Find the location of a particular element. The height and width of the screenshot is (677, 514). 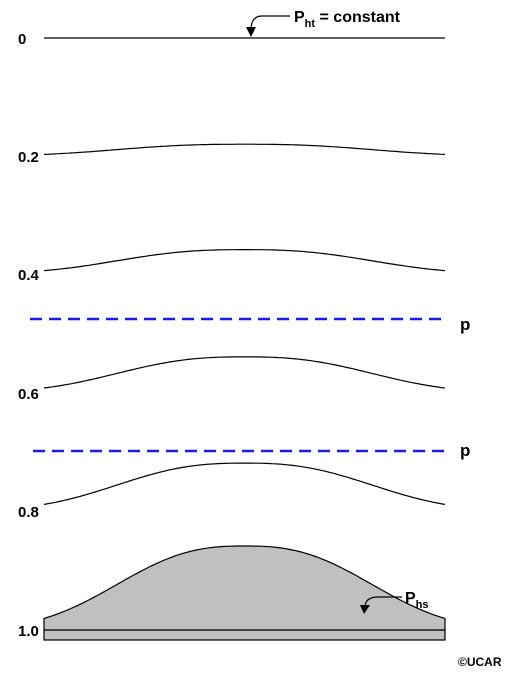

sigma-level-labels: 0 0.2 0.4 0.6 0.8 1.0 is located at coordinates (29, 335).